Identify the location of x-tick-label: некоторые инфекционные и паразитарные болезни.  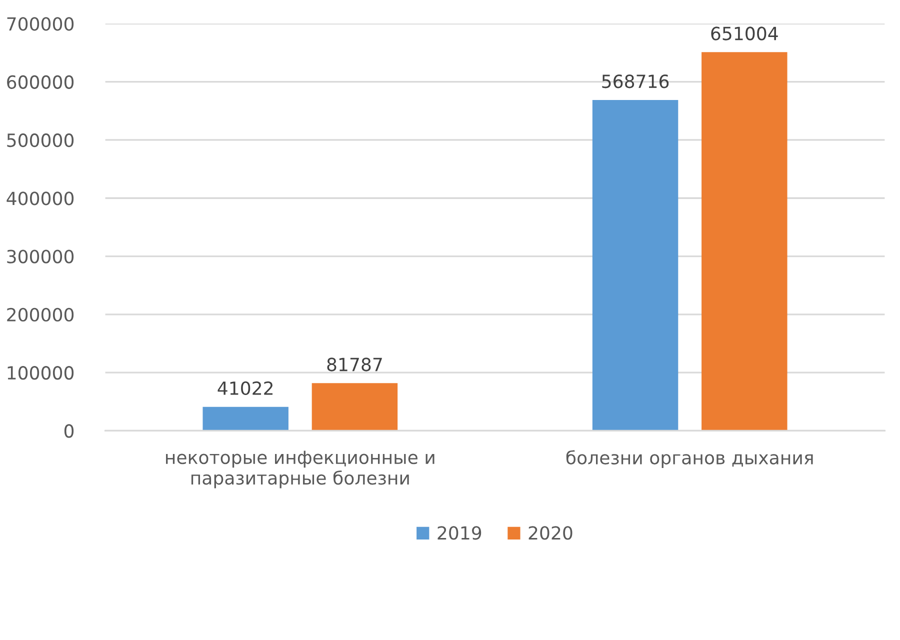
(300, 469).